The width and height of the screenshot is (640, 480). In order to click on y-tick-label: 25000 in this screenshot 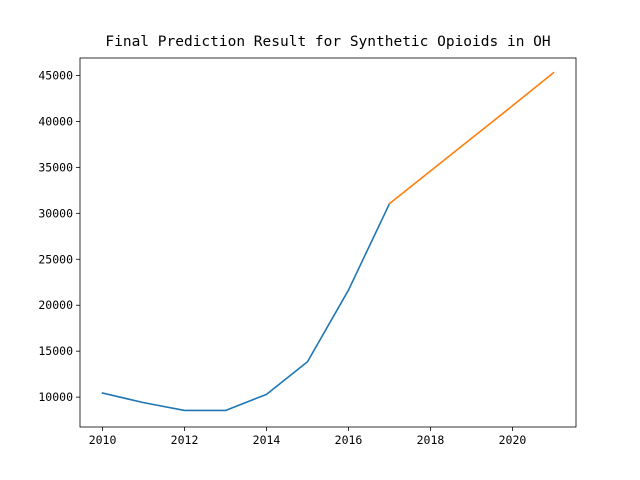, I will do `click(55, 259)`.